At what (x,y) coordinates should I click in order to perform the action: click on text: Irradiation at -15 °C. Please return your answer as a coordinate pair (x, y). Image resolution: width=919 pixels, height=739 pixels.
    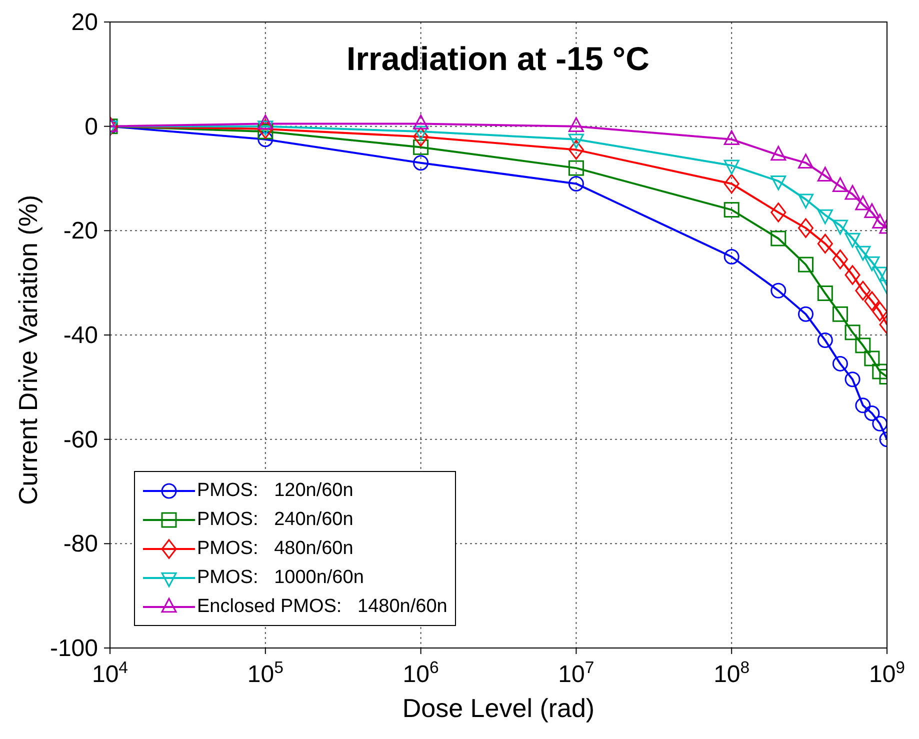
    Looking at the image, I should click on (498, 58).